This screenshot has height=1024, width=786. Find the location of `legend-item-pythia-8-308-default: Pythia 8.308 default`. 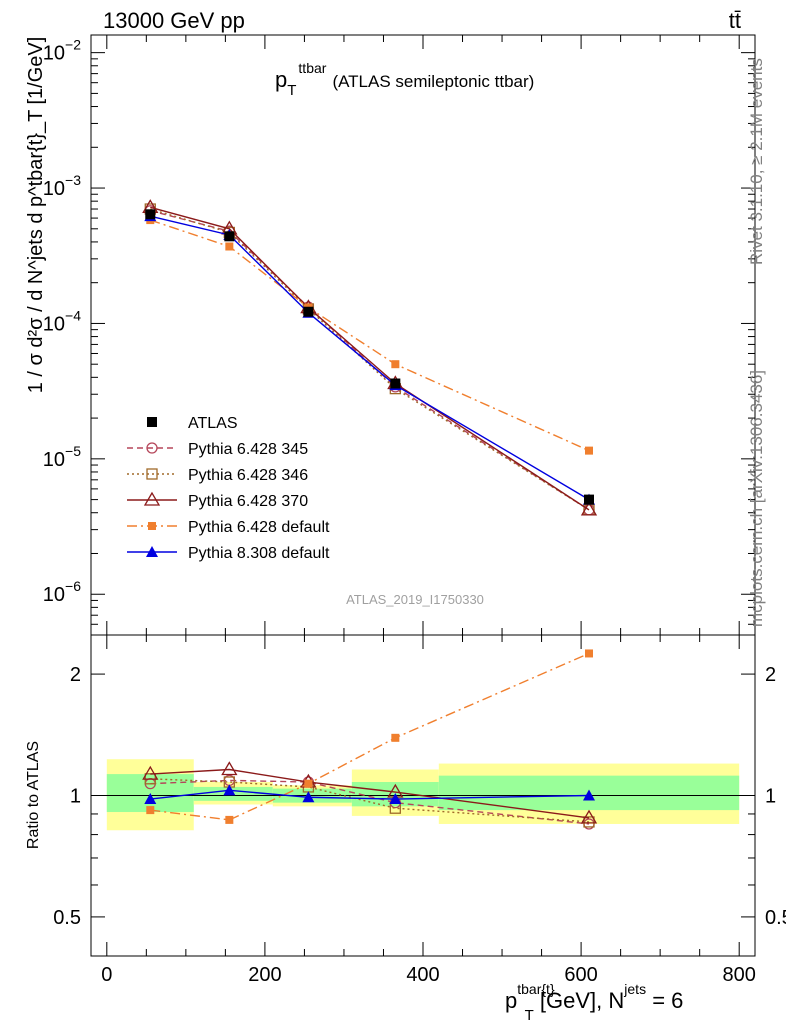

legend-item-pythia-8-308-default: Pythia 8.308 default is located at coordinates (228, 553).